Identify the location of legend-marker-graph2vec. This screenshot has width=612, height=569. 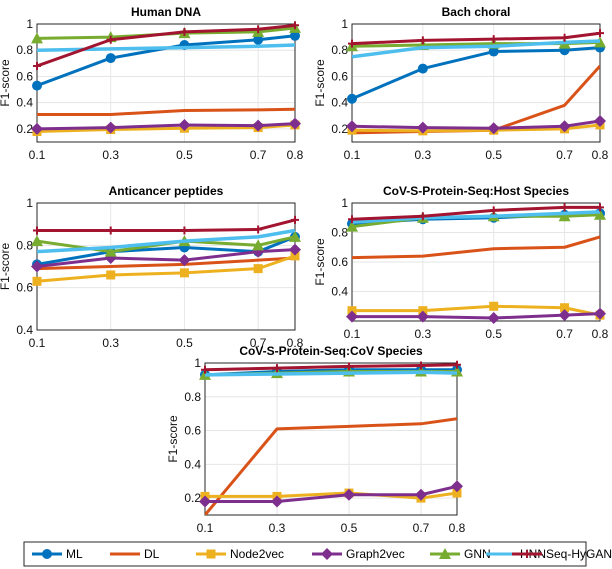
(327, 554).